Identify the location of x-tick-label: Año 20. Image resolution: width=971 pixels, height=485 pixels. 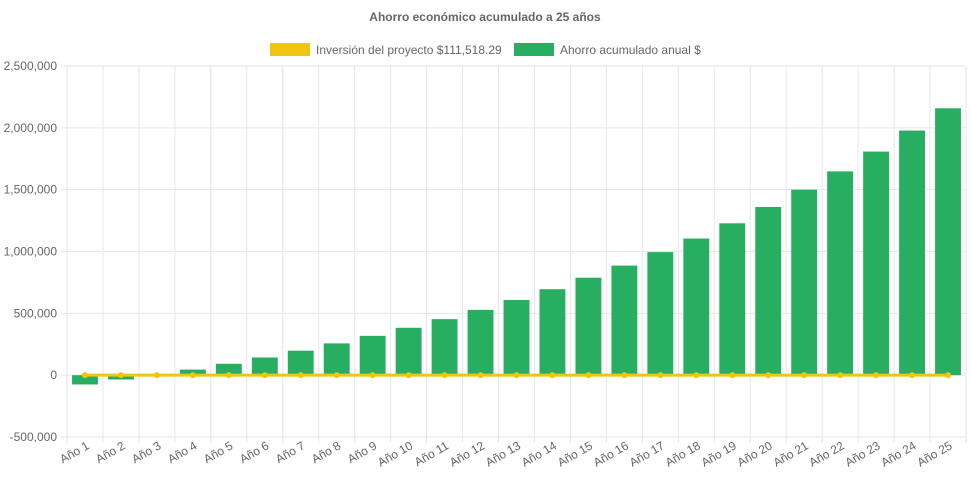
(755, 453).